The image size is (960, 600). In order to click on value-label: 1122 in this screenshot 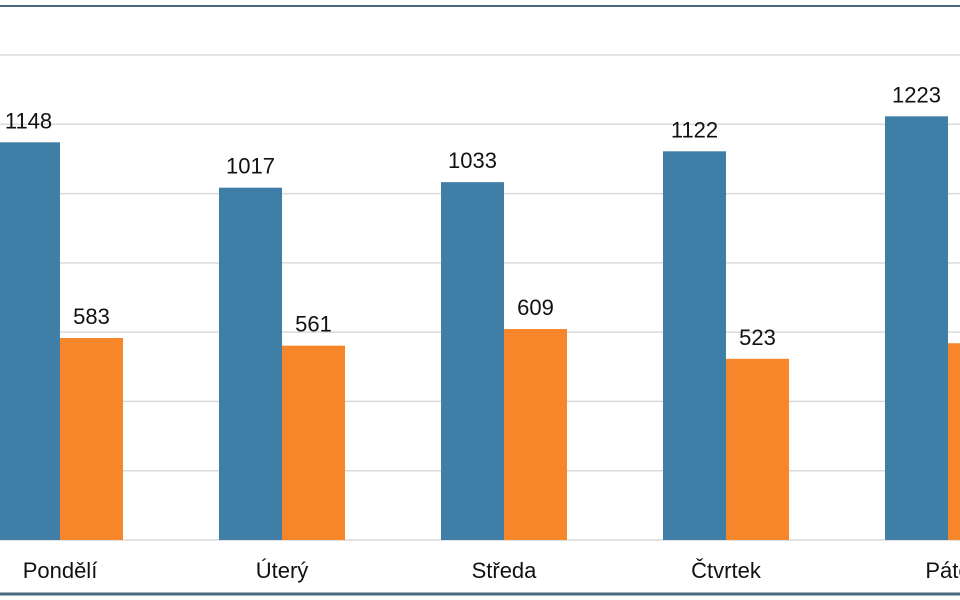, I will do `click(694, 129)`.